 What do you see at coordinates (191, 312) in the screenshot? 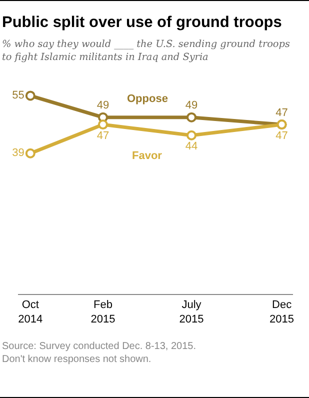
I see `x-tick-label: July 2015` at bounding box center [191, 312].